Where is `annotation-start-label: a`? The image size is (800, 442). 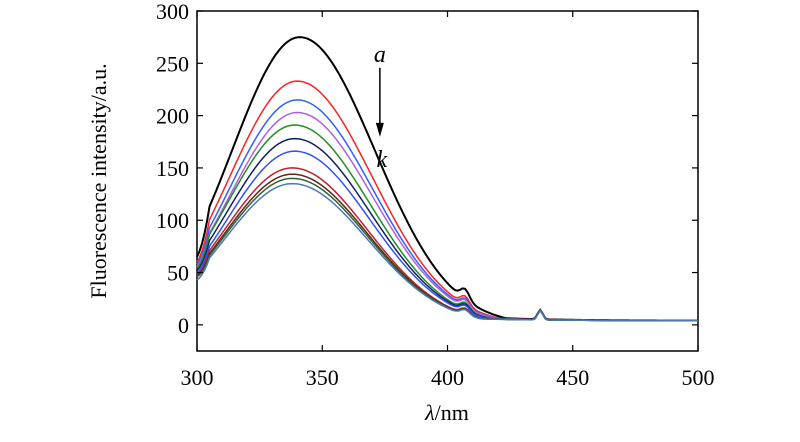 annotation-start-label: a is located at coordinates (380, 55).